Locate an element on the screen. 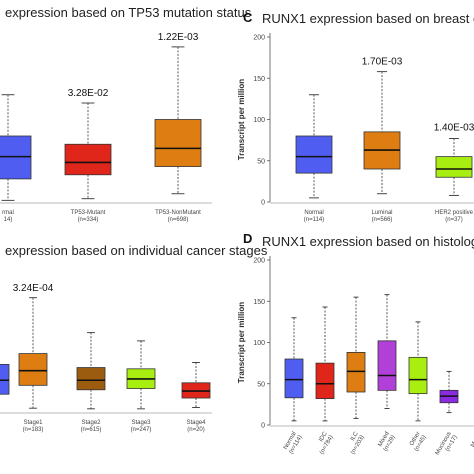 The width and height of the screenshot is (474, 474). x-tick-line: (n=183) is located at coordinates (33, 430).